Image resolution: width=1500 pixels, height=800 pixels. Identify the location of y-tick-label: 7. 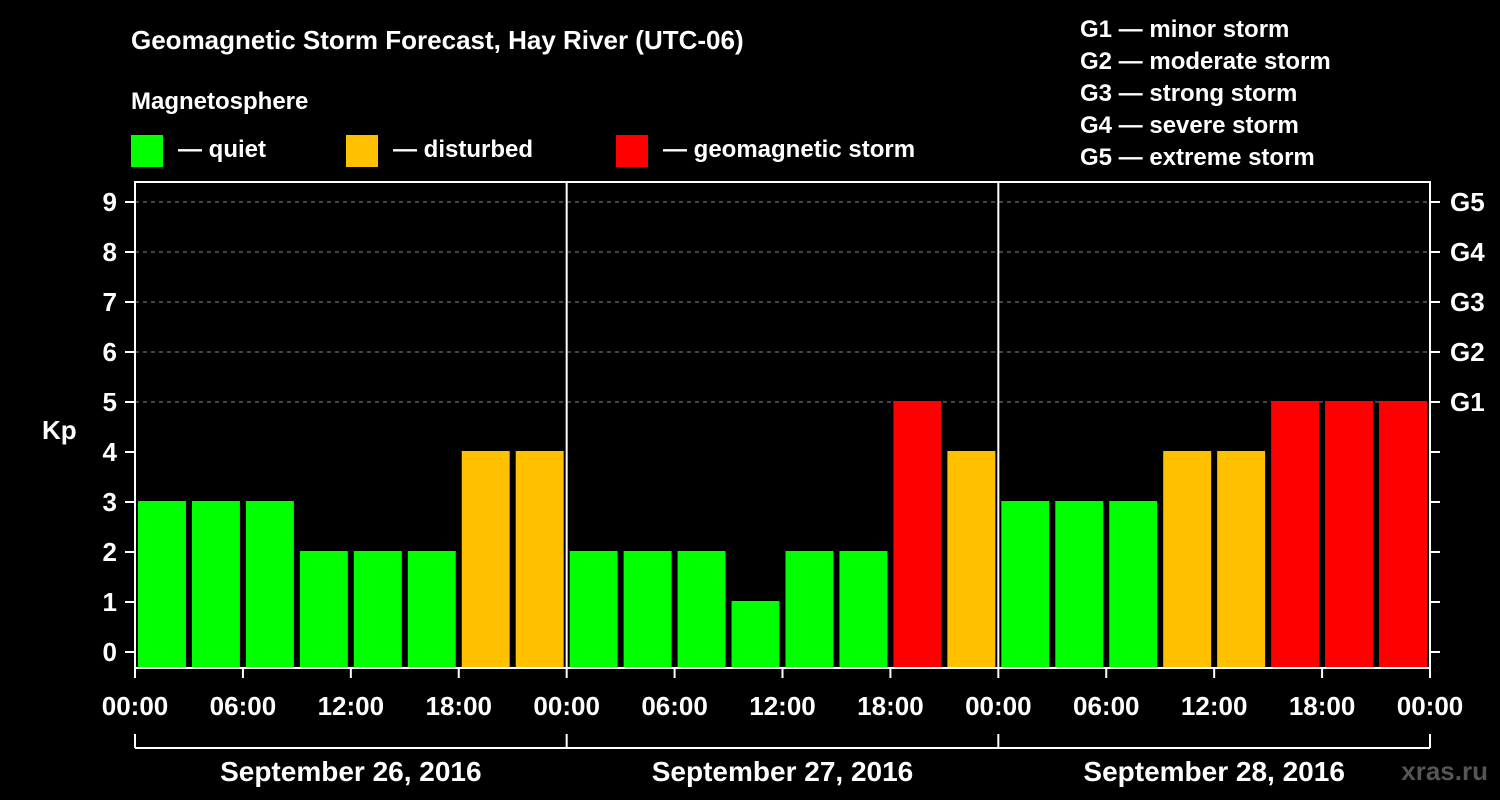
(110, 302).